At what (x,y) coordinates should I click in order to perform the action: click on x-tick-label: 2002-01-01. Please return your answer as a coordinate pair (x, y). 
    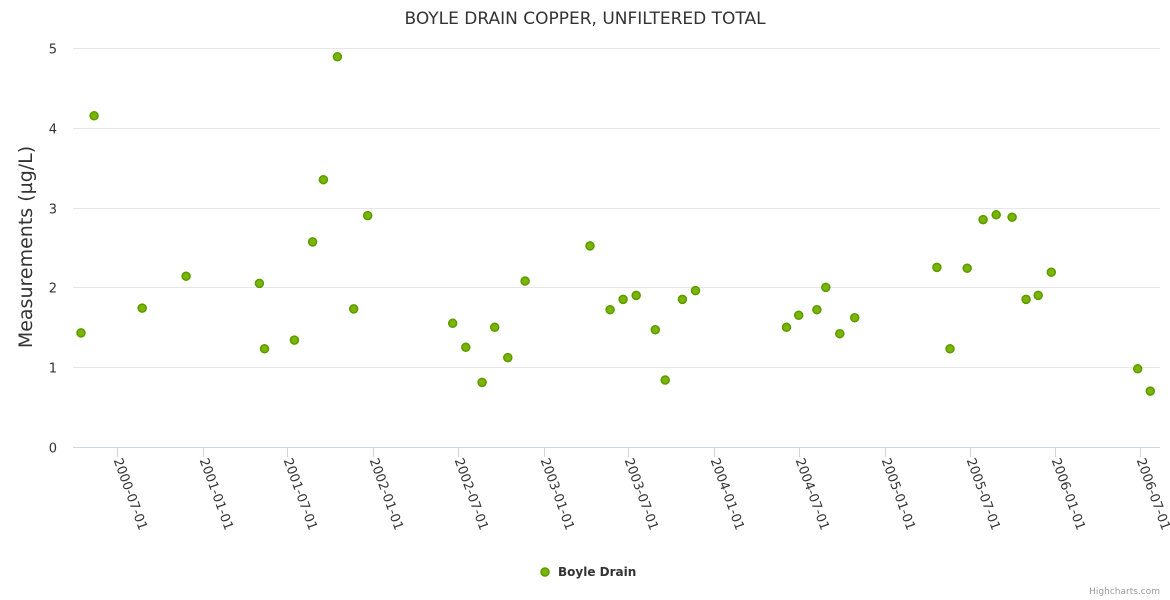
    Looking at the image, I should click on (386, 494).